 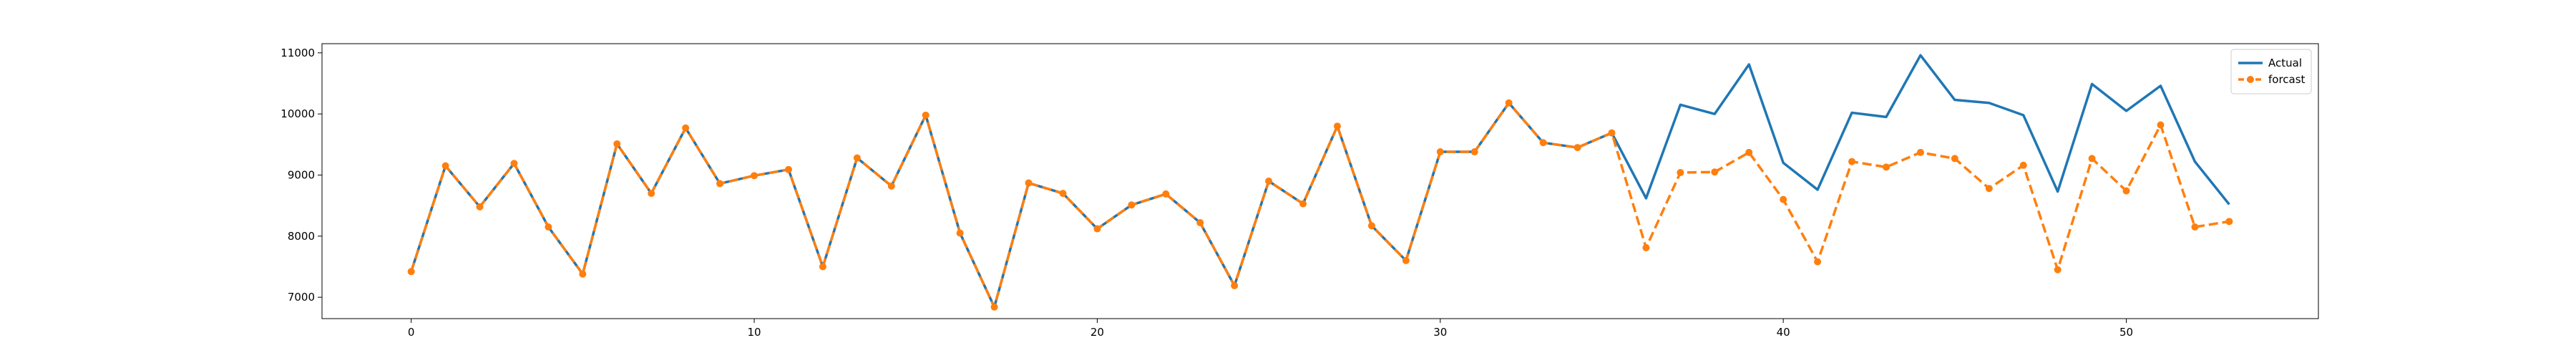 What do you see at coordinates (1440, 332) in the screenshot?
I see `x-tick-label: 30` at bounding box center [1440, 332].